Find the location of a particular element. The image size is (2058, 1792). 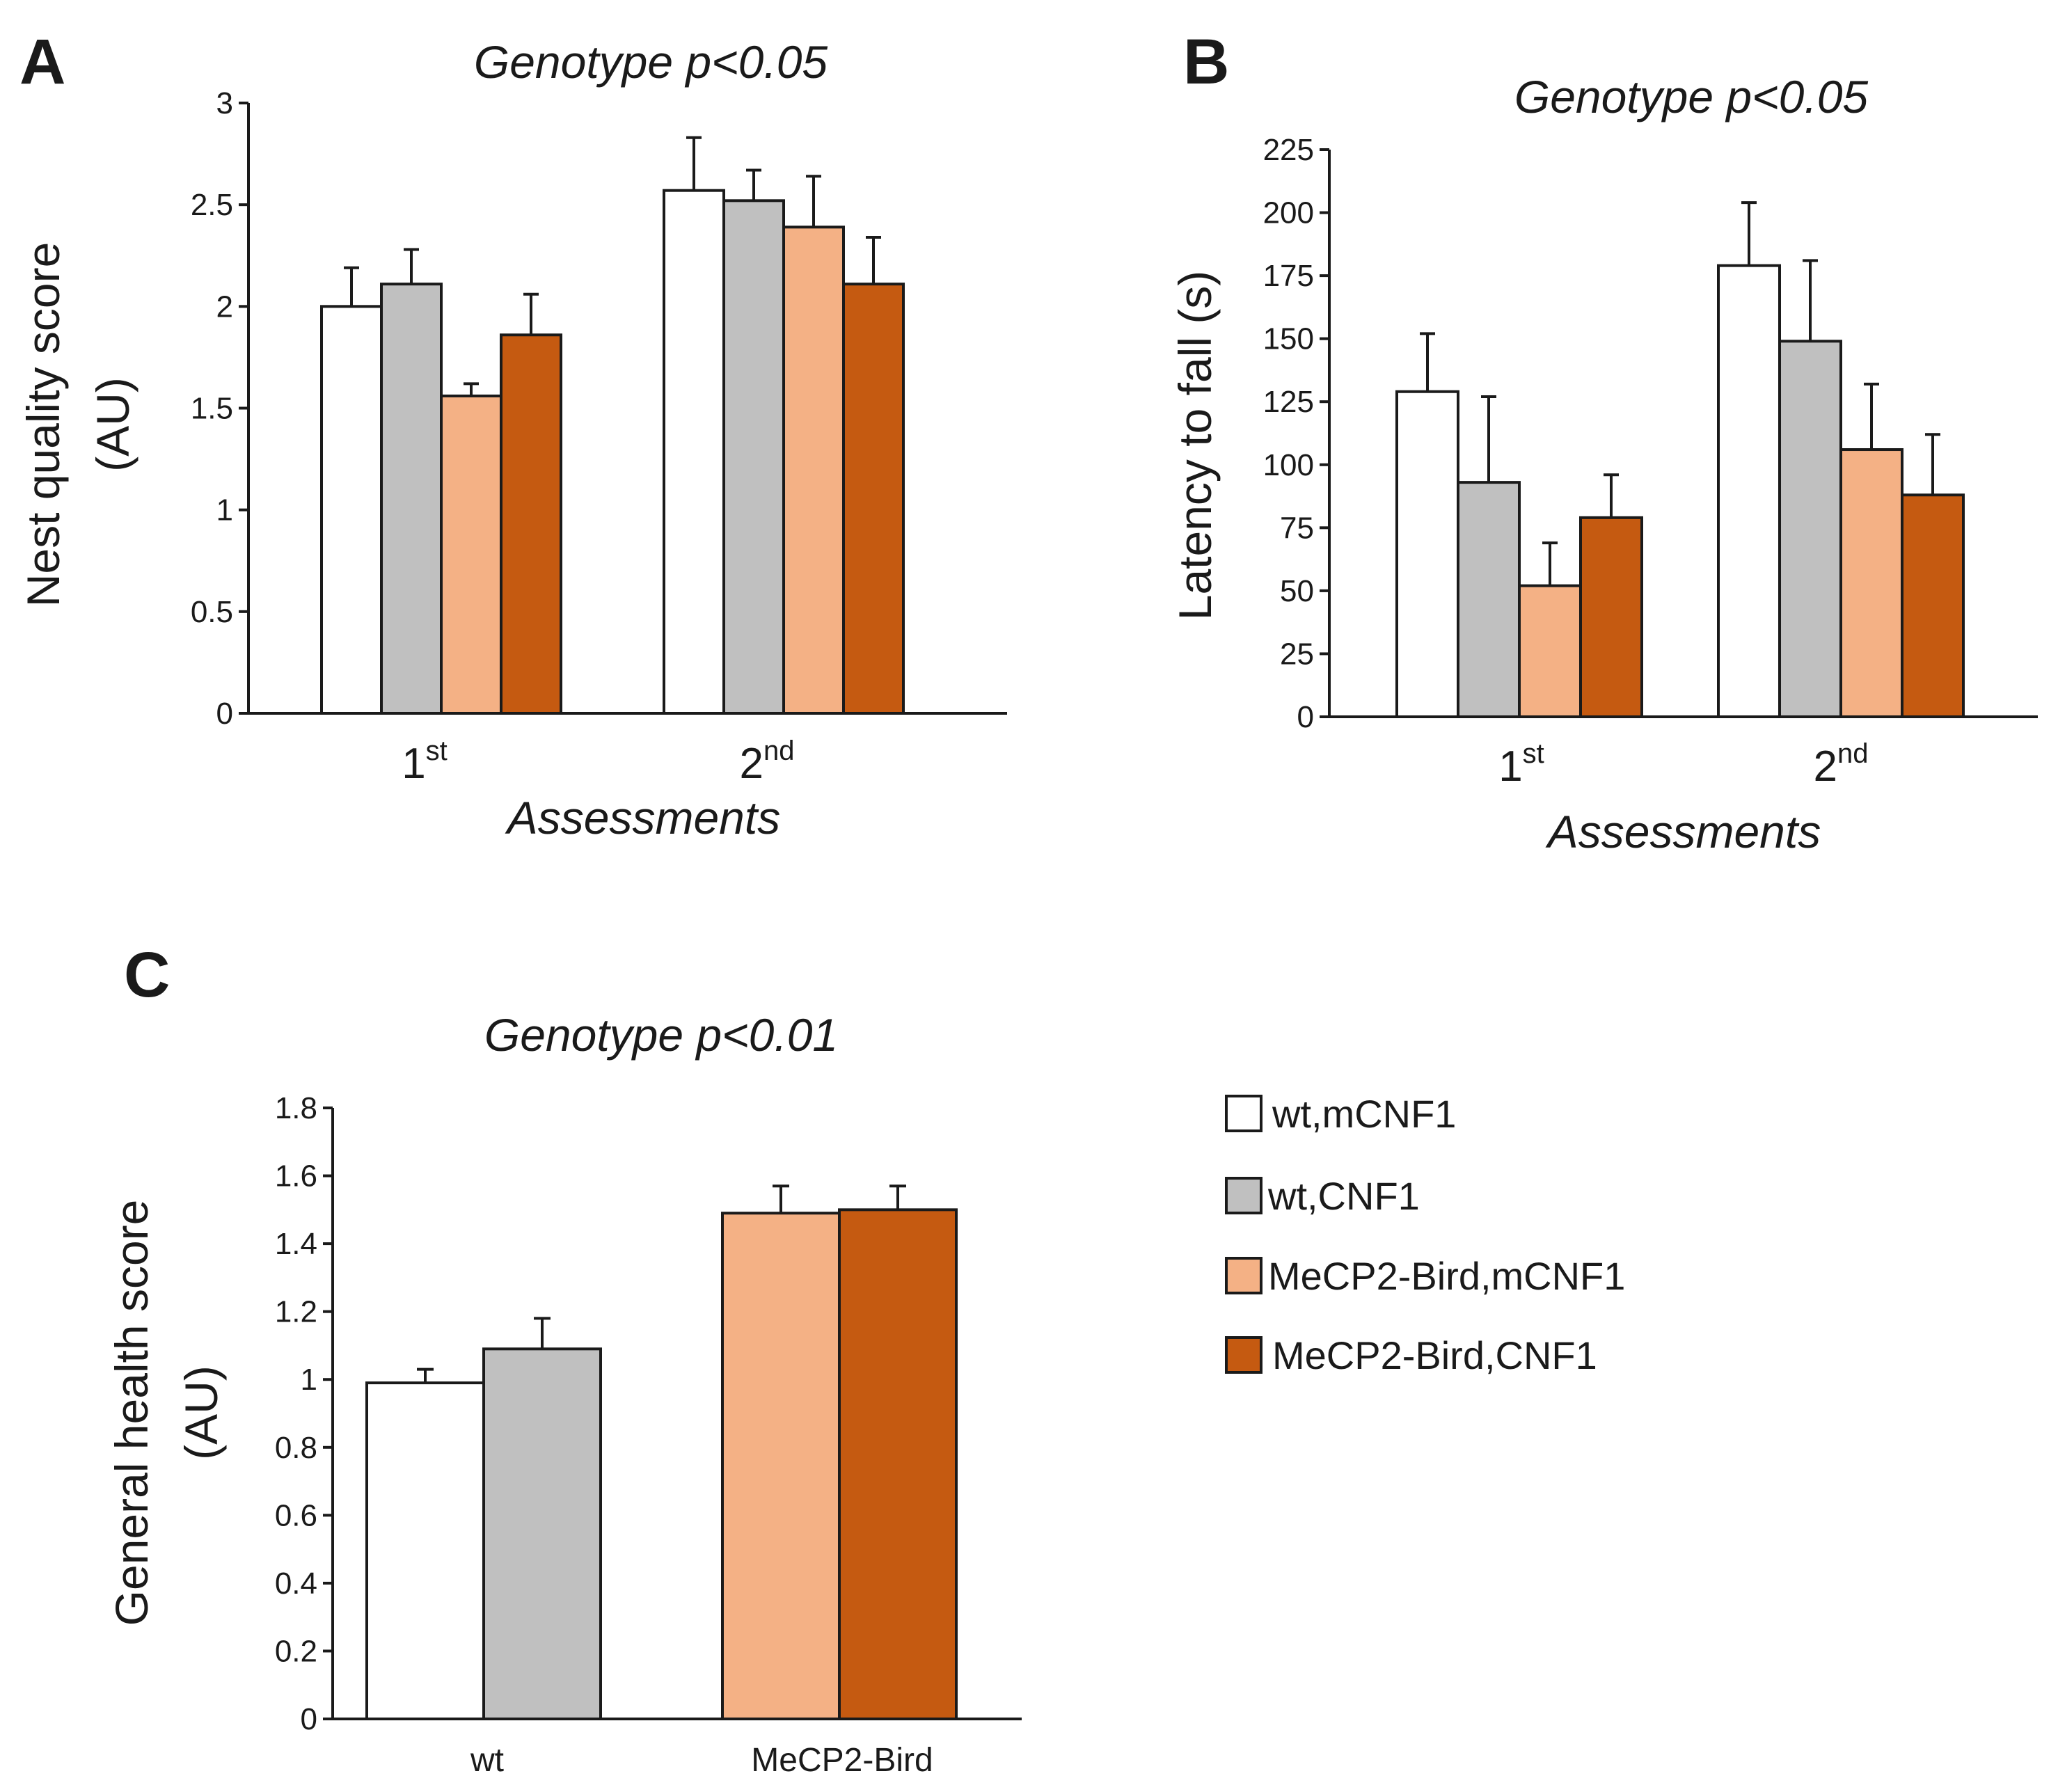

panel-b-ytick-label: 125 is located at coordinates (1288, 402).